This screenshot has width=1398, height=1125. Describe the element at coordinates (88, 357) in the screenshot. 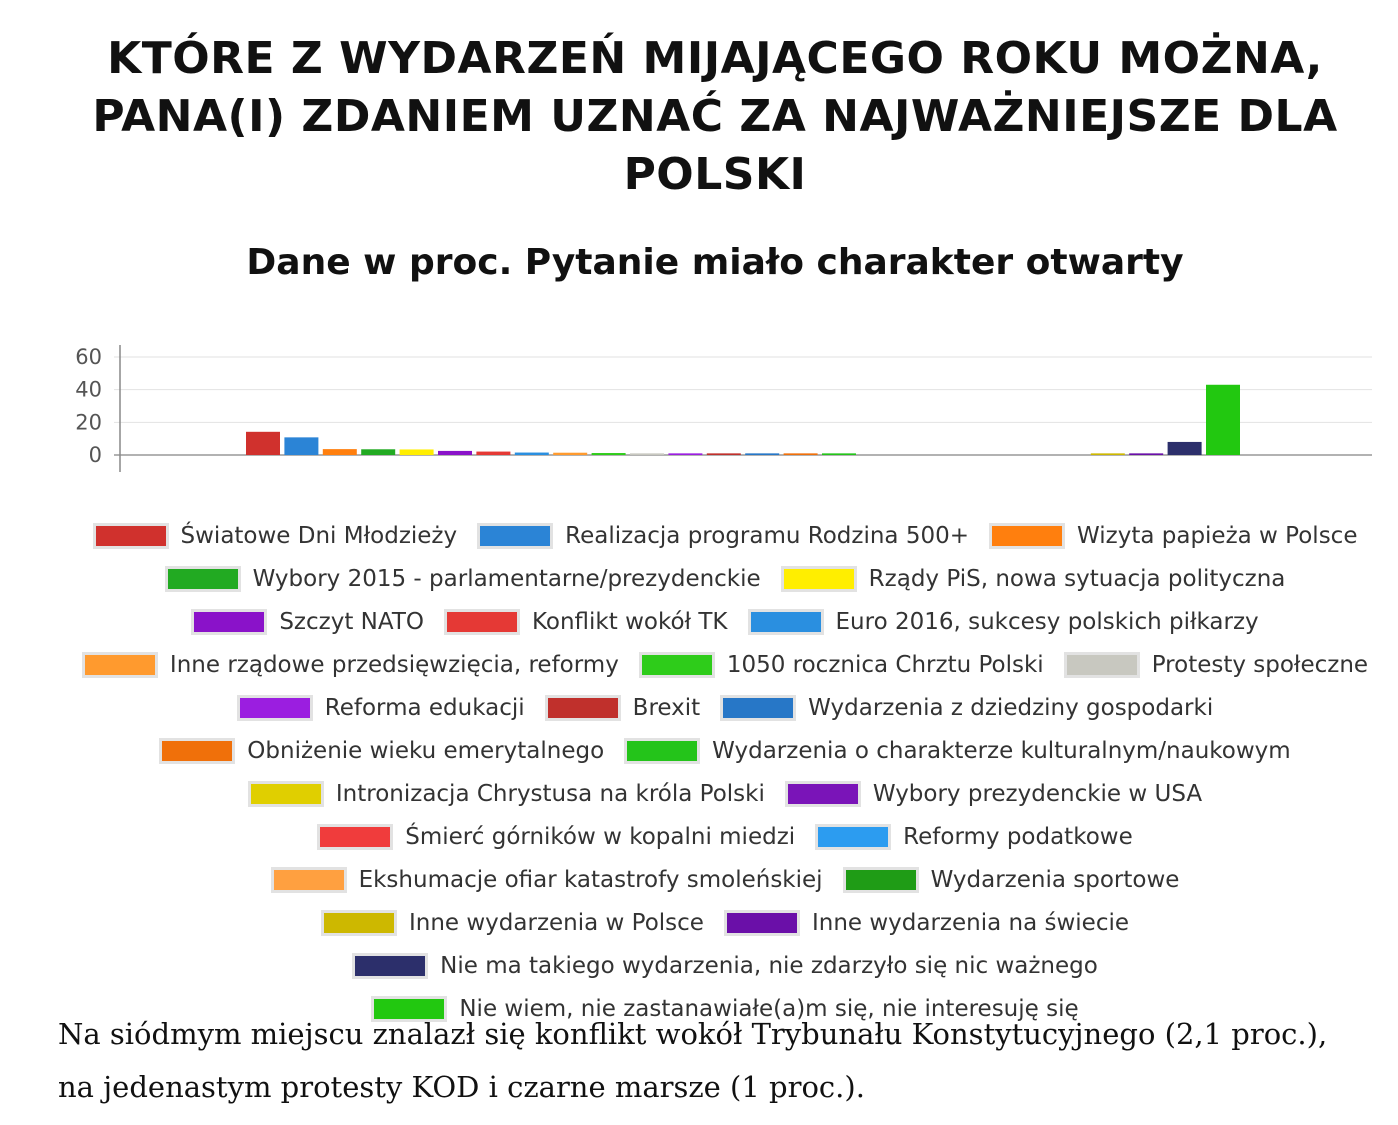

I see `y-tick-label: 60` at that location.